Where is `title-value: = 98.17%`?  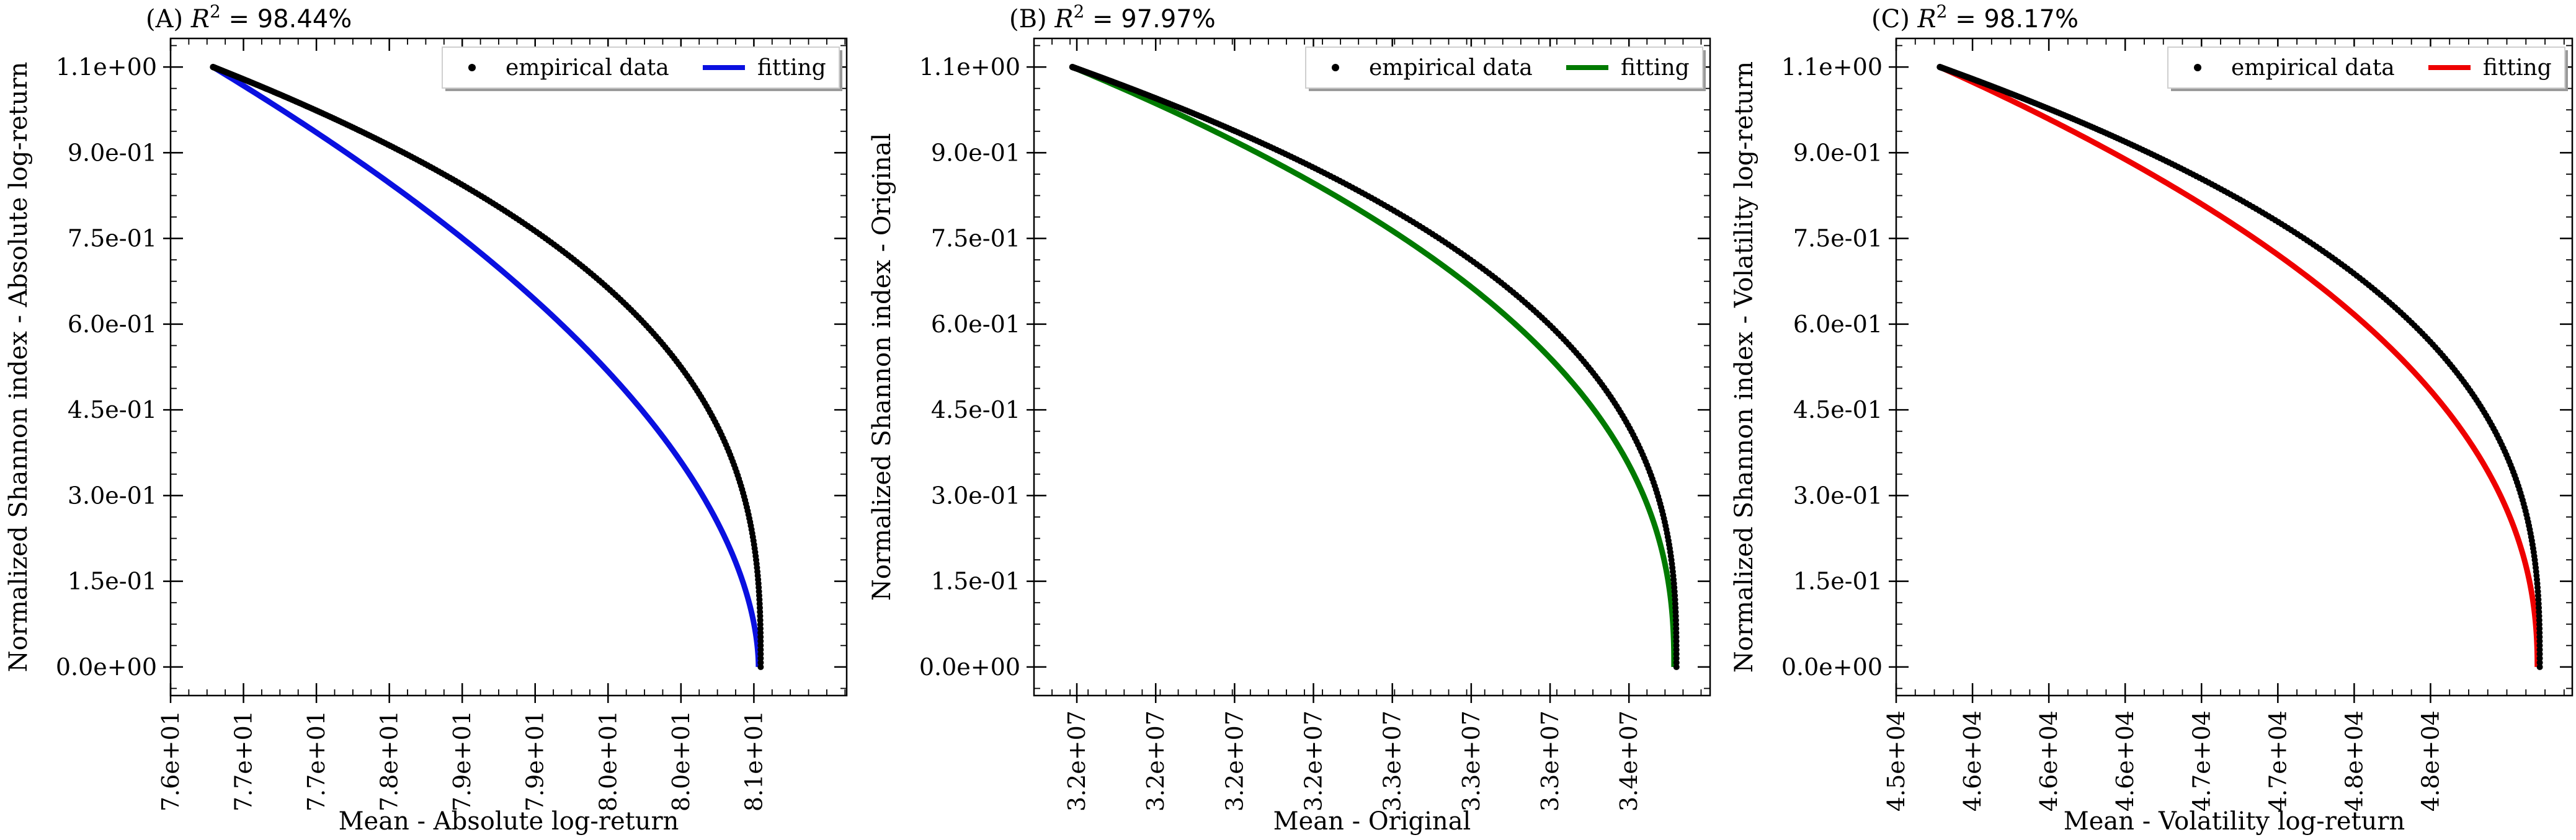 title-value: = 98.17% is located at coordinates (2012, 19).